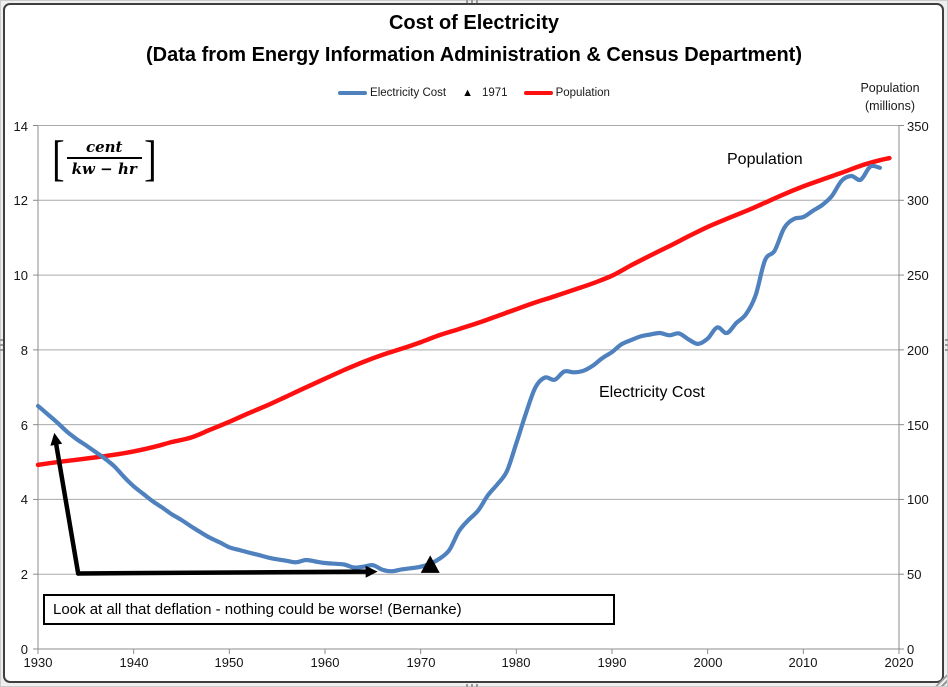  Describe the element at coordinates (325, 662) in the screenshot. I see `x-tick-label: 1960` at that location.